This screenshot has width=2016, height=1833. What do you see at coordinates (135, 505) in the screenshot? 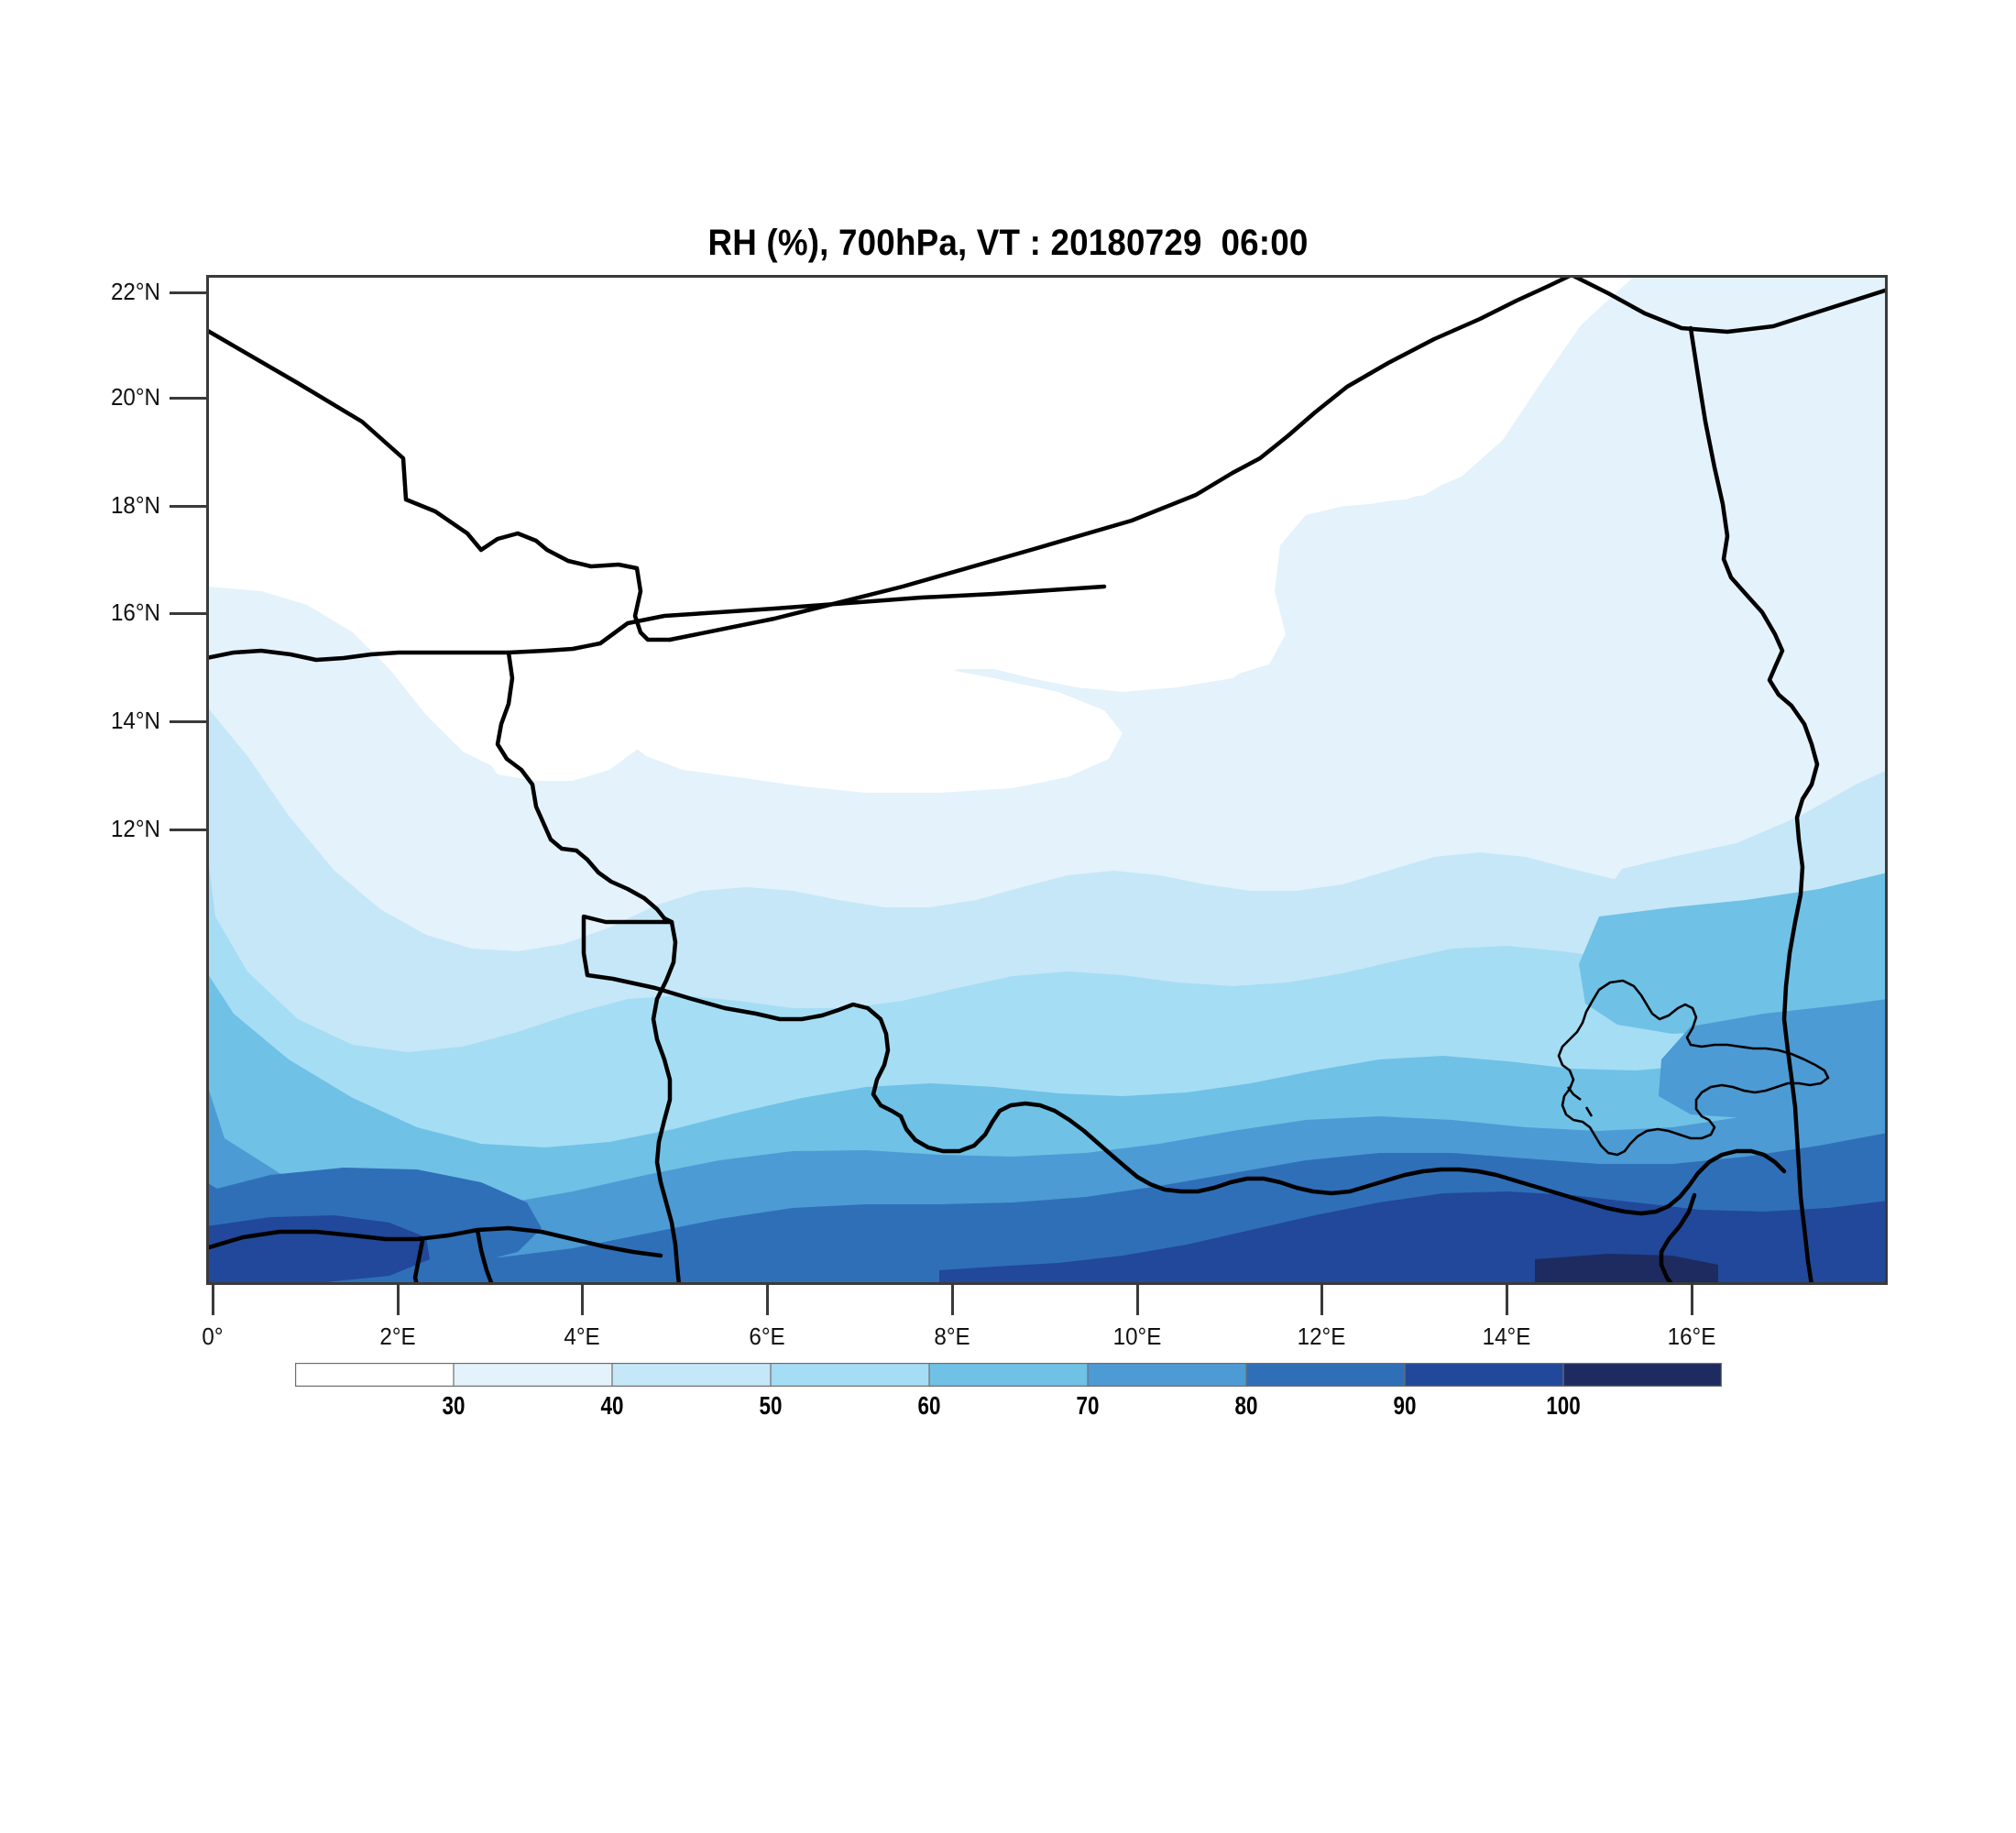
I see `ytick-label-18: 18°N` at bounding box center [135, 505].